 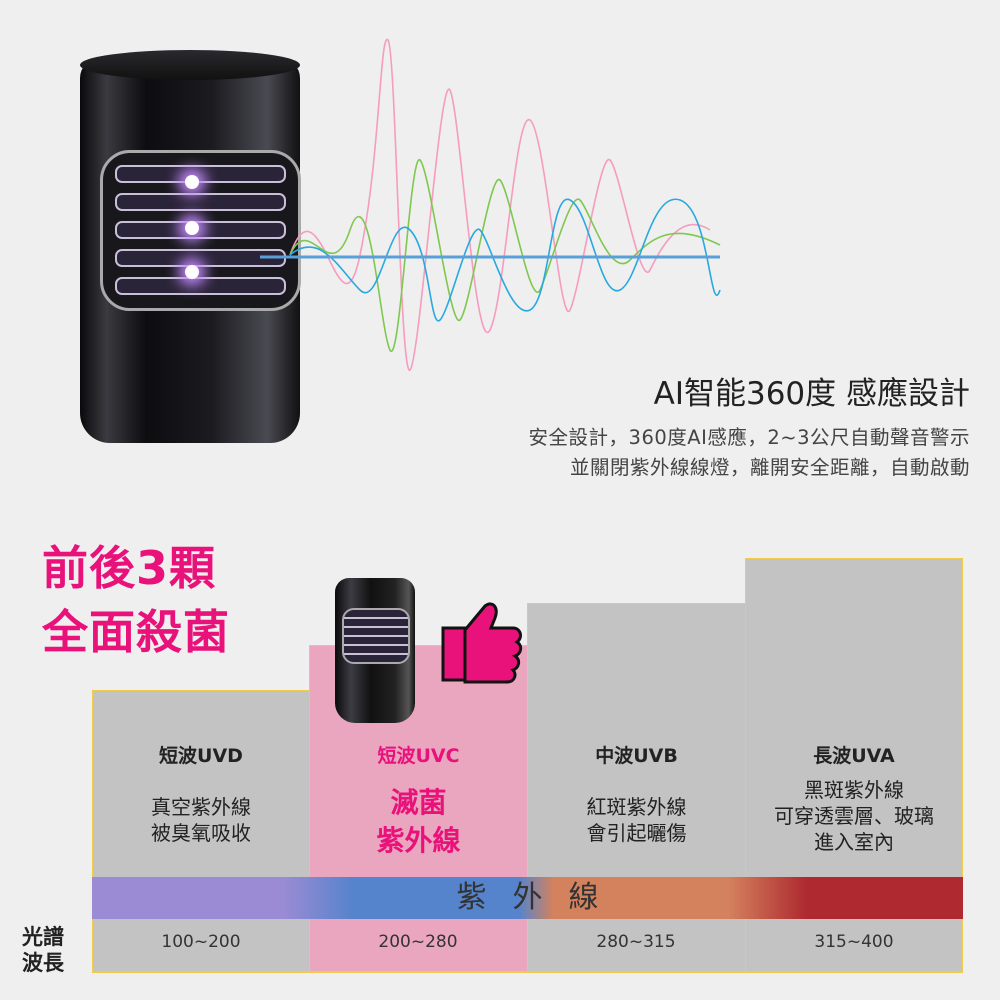 What do you see at coordinates (854, 816) in the screenshot?
I see `column-desc: 黑斑紫外線 可穿透雲層、玻璃 進入室內` at bounding box center [854, 816].